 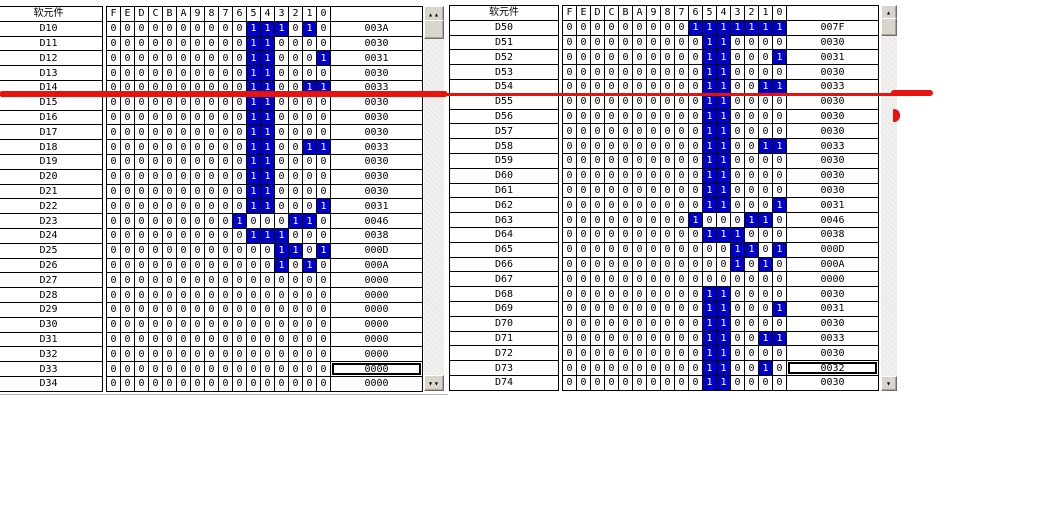 What do you see at coordinates (376, 235) in the screenshot?
I see `hex-value-cell: 0038` at bounding box center [376, 235].